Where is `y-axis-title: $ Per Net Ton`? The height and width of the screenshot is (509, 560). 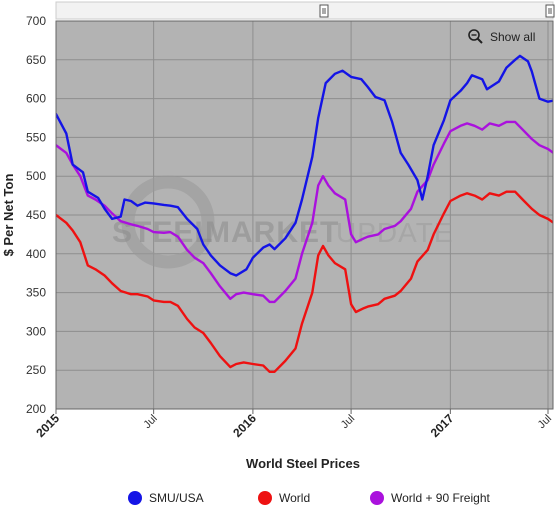 y-axis-title: $ Per Net Ton is located at coordinates (8, 215).